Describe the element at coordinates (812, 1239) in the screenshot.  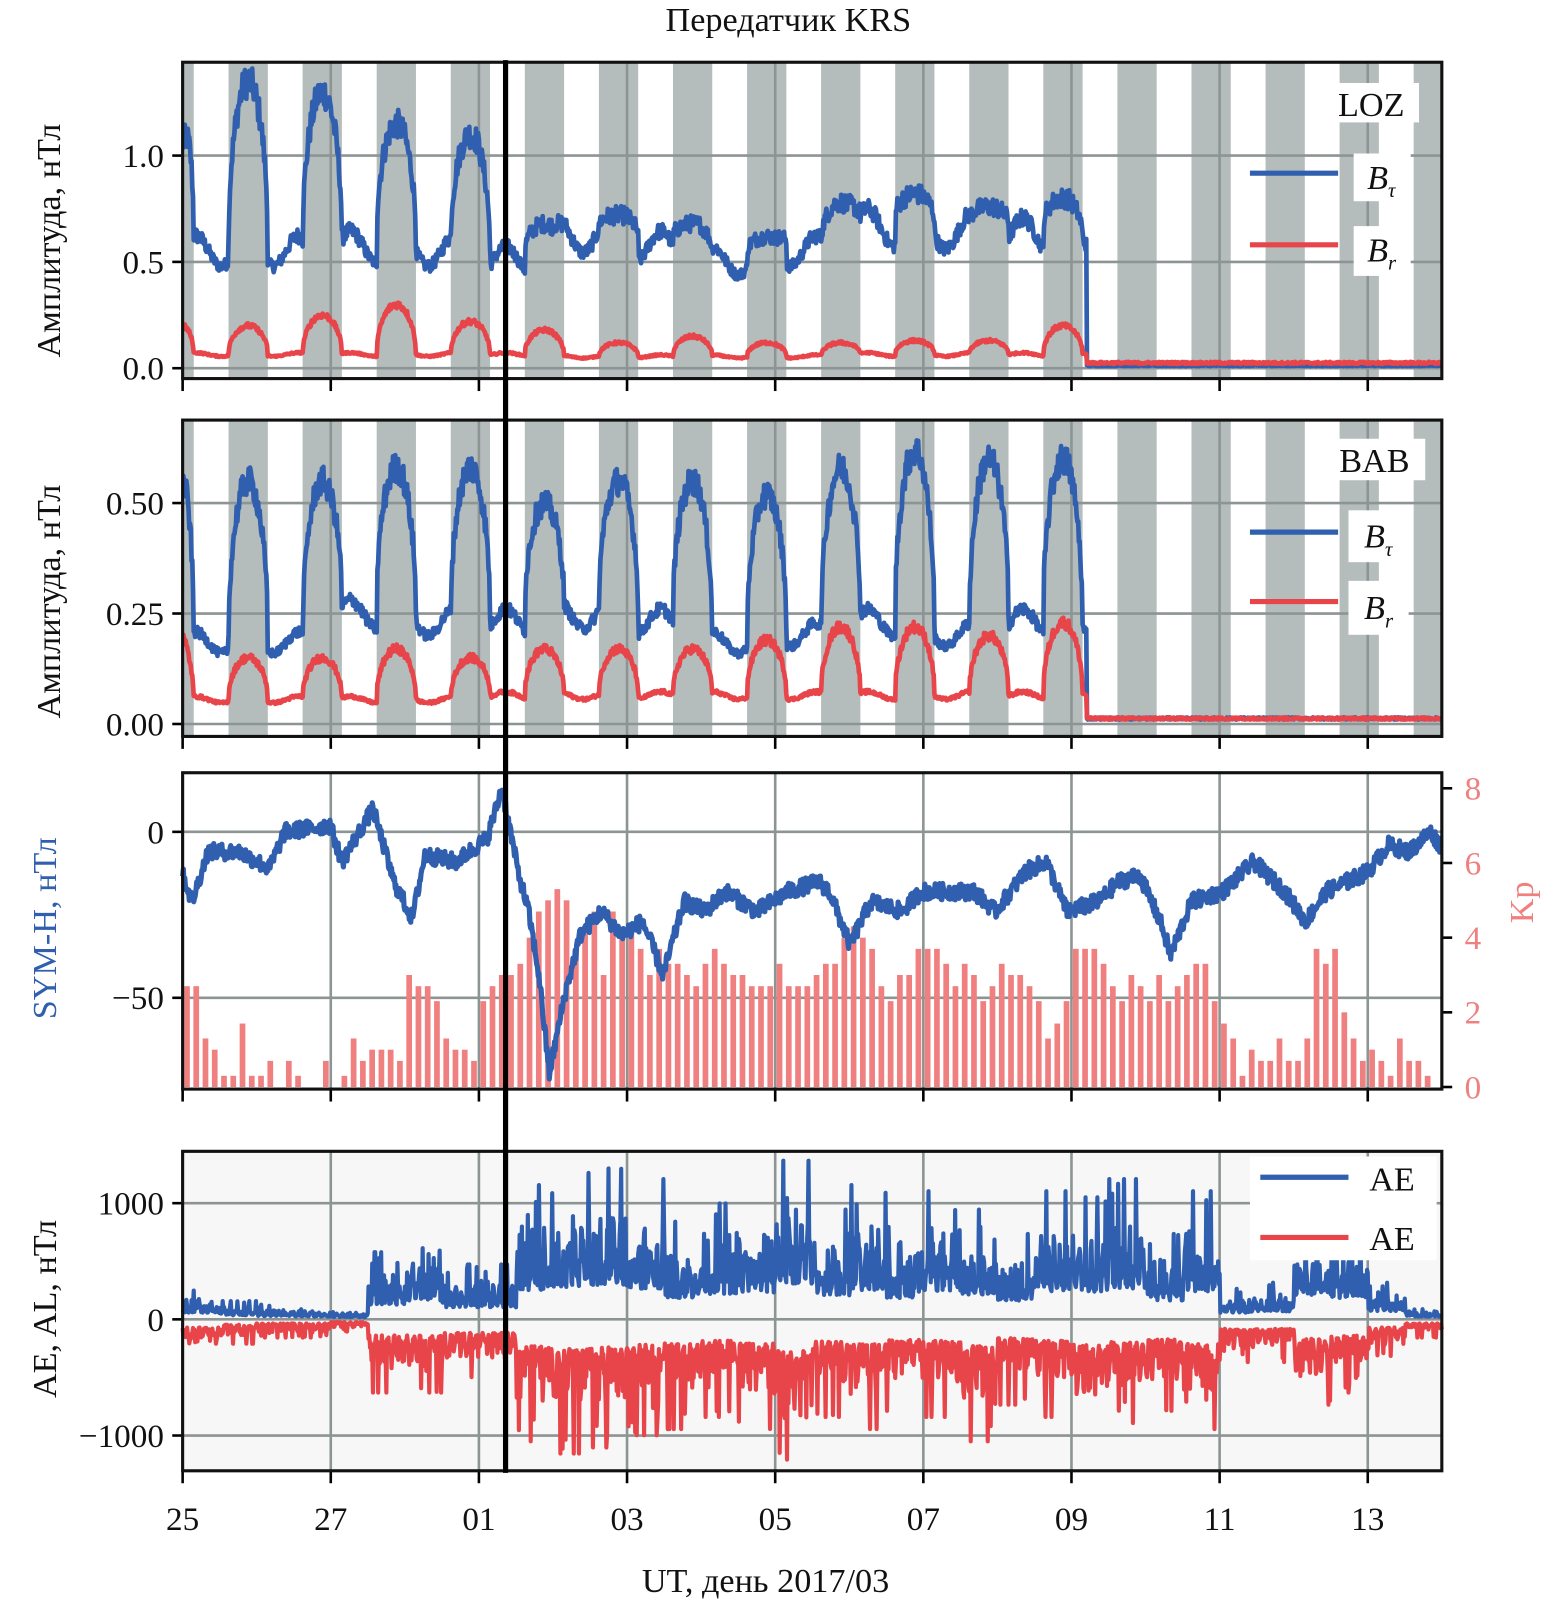
I see `ae-line` at that location.